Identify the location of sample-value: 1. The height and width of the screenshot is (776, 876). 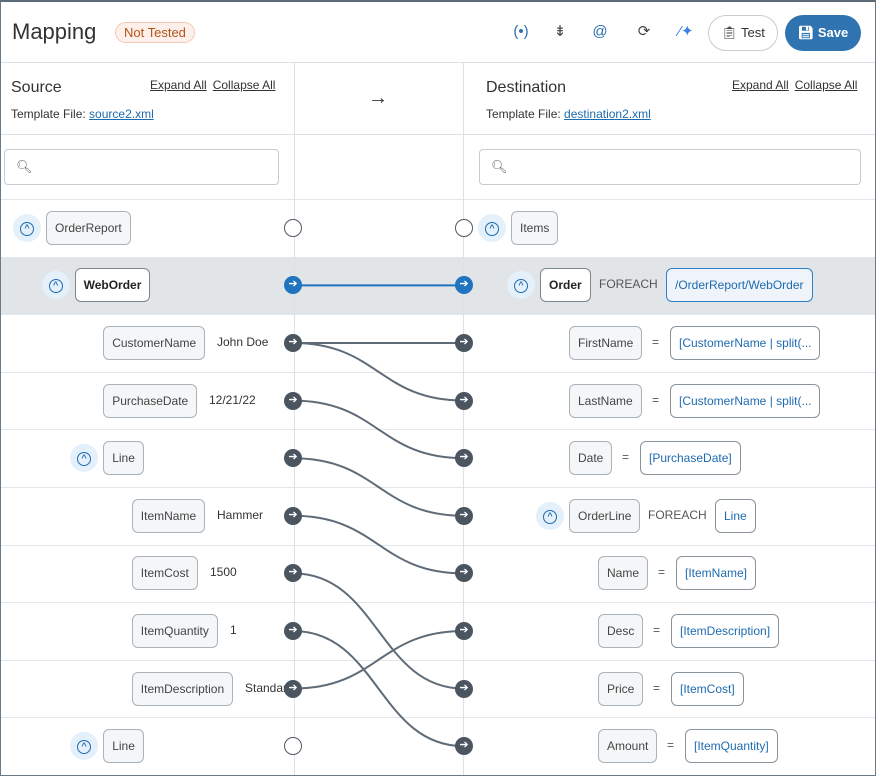
(233, 630).